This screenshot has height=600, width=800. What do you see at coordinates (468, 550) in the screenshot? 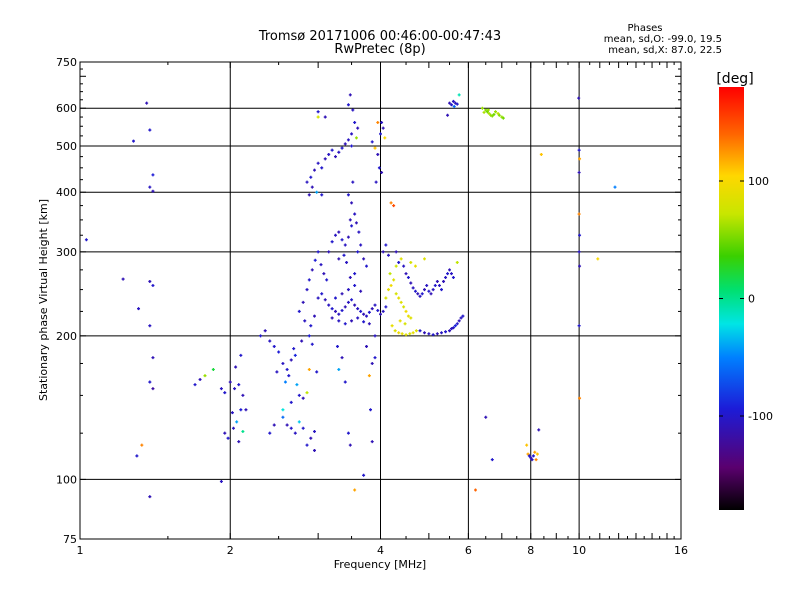
I see `x-tick-label: 6` at bounding box center [468, 550].